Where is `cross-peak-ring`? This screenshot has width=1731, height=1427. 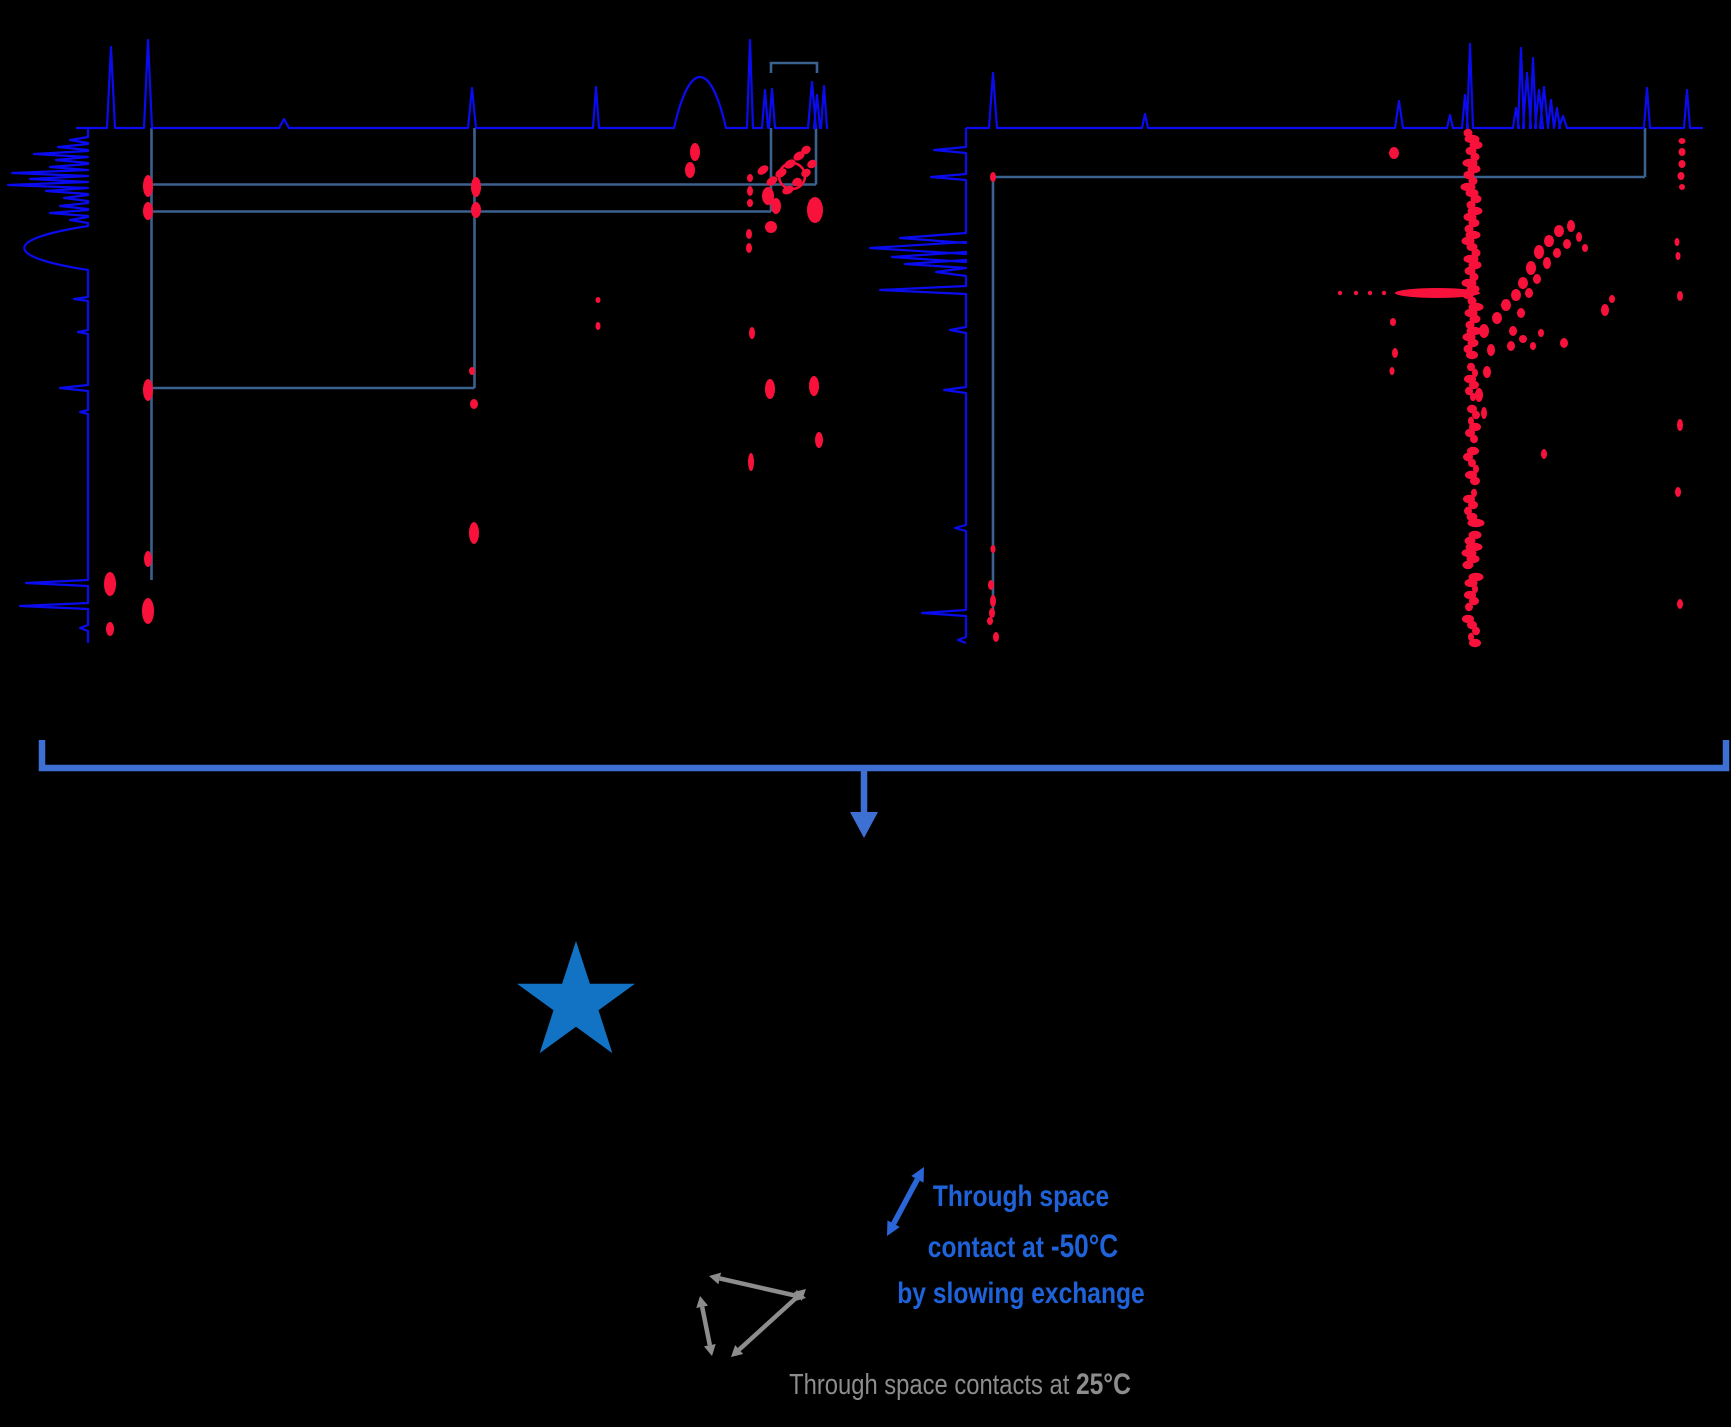 cross-peak-ring is located at coordinates (792, 176).